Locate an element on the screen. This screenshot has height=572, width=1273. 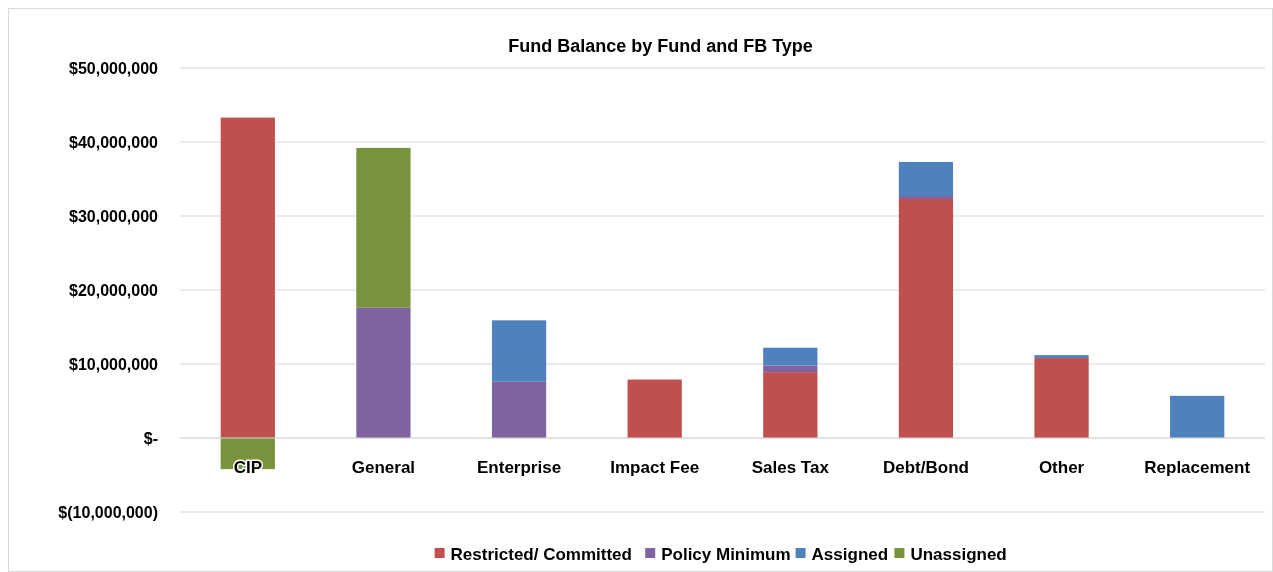
y-tick-label: $(10,000,000) is located at coordinates (108, 512).